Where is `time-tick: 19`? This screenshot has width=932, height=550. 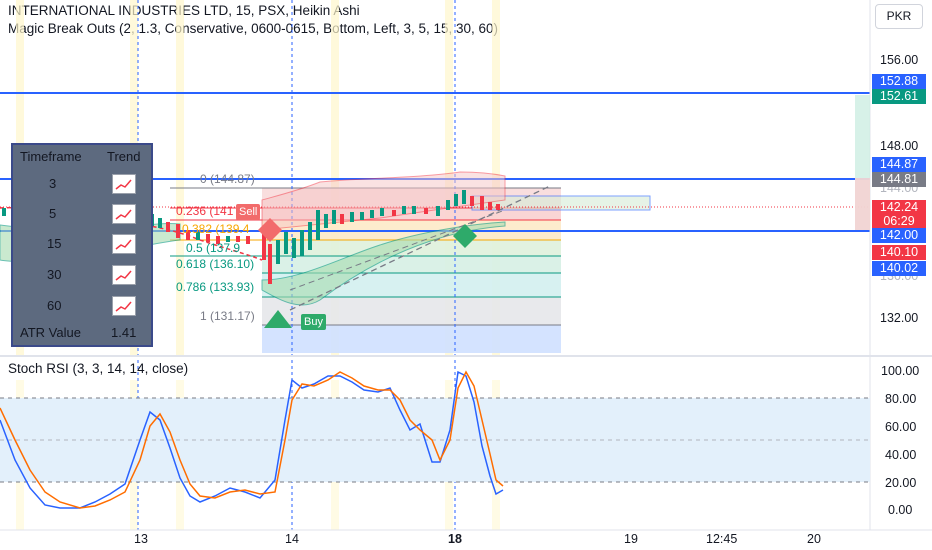
time-tick: 19 is located at coordinates (631, 539).